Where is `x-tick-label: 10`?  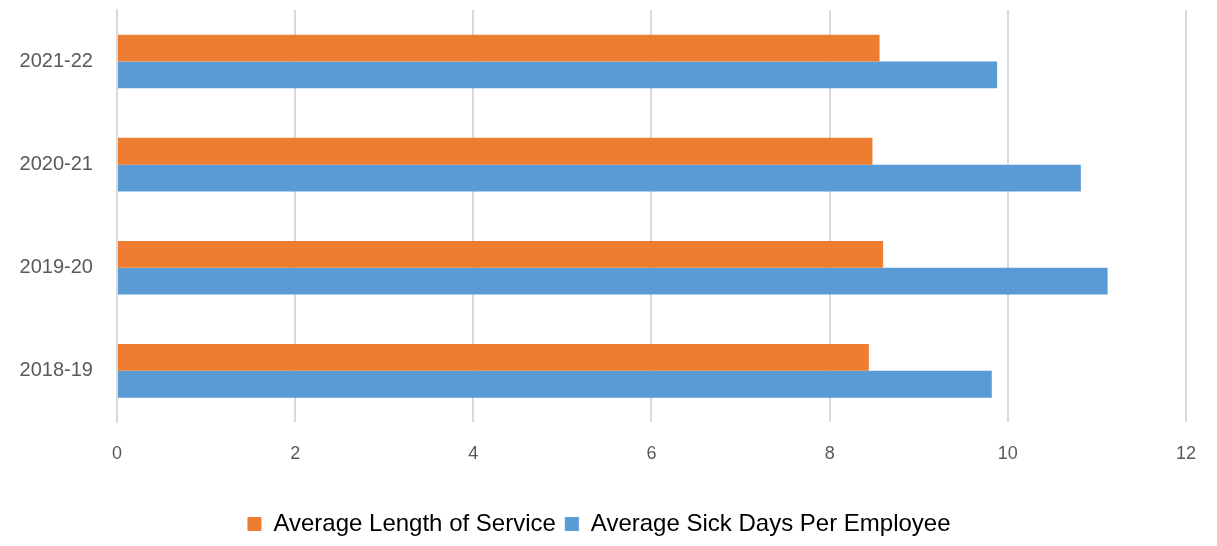
x-tick-label: 10 is located at coordinates (1007, 453).